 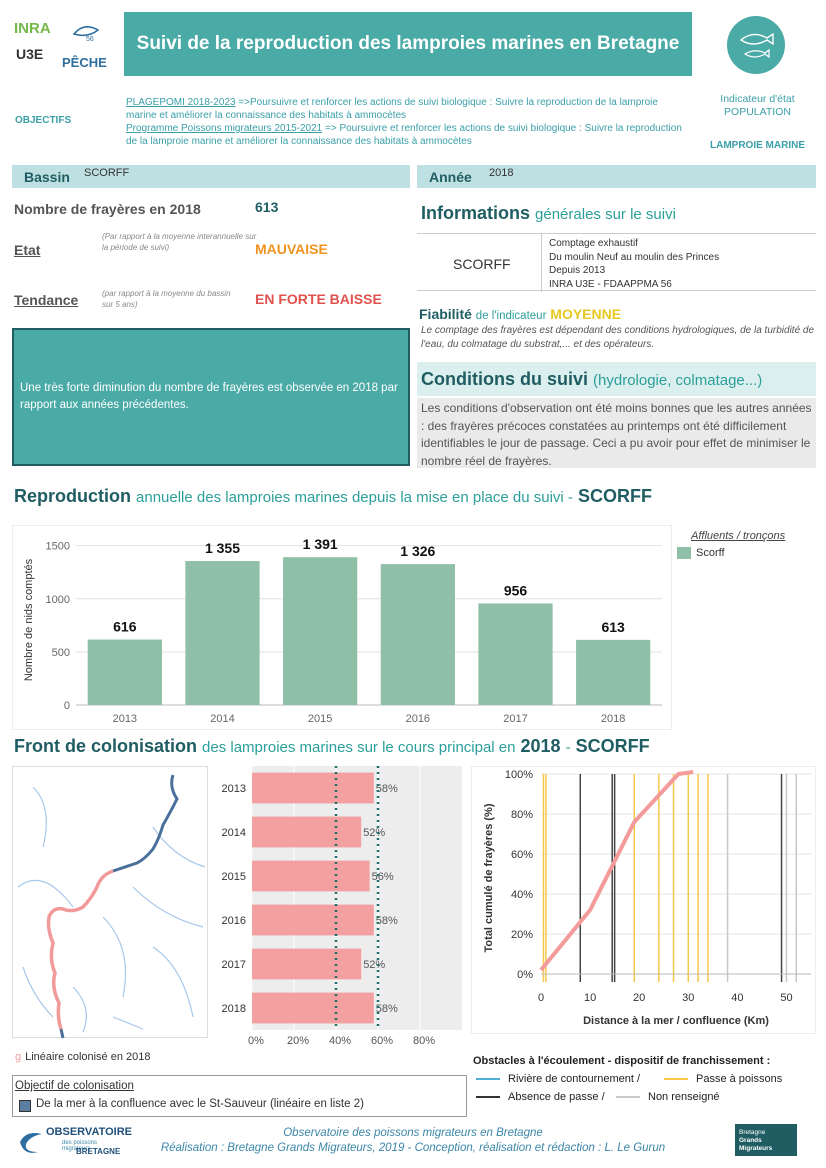 I want to click on map-legend: g Linéaire colonisé en 2018, so click(x=83, y=1057).